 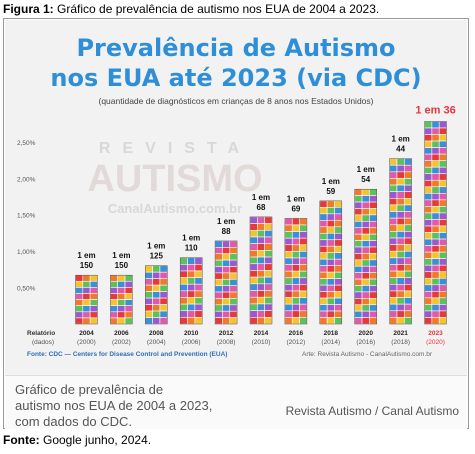 What do you see at coordinates (236, 48) in the screenshot?
I see `chart-title: Prevalência de Autismo` at bounding box center [236, 48].